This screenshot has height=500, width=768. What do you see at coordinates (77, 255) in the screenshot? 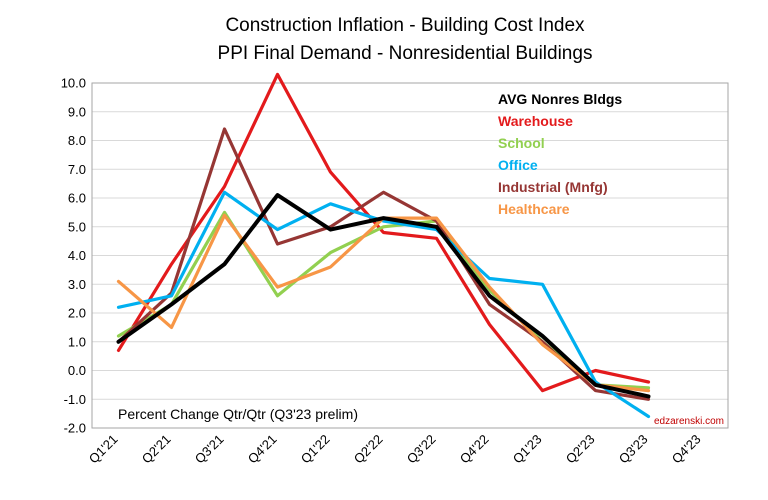
I see `y-tick-label: 4.0` at bounding box center [77, 255].